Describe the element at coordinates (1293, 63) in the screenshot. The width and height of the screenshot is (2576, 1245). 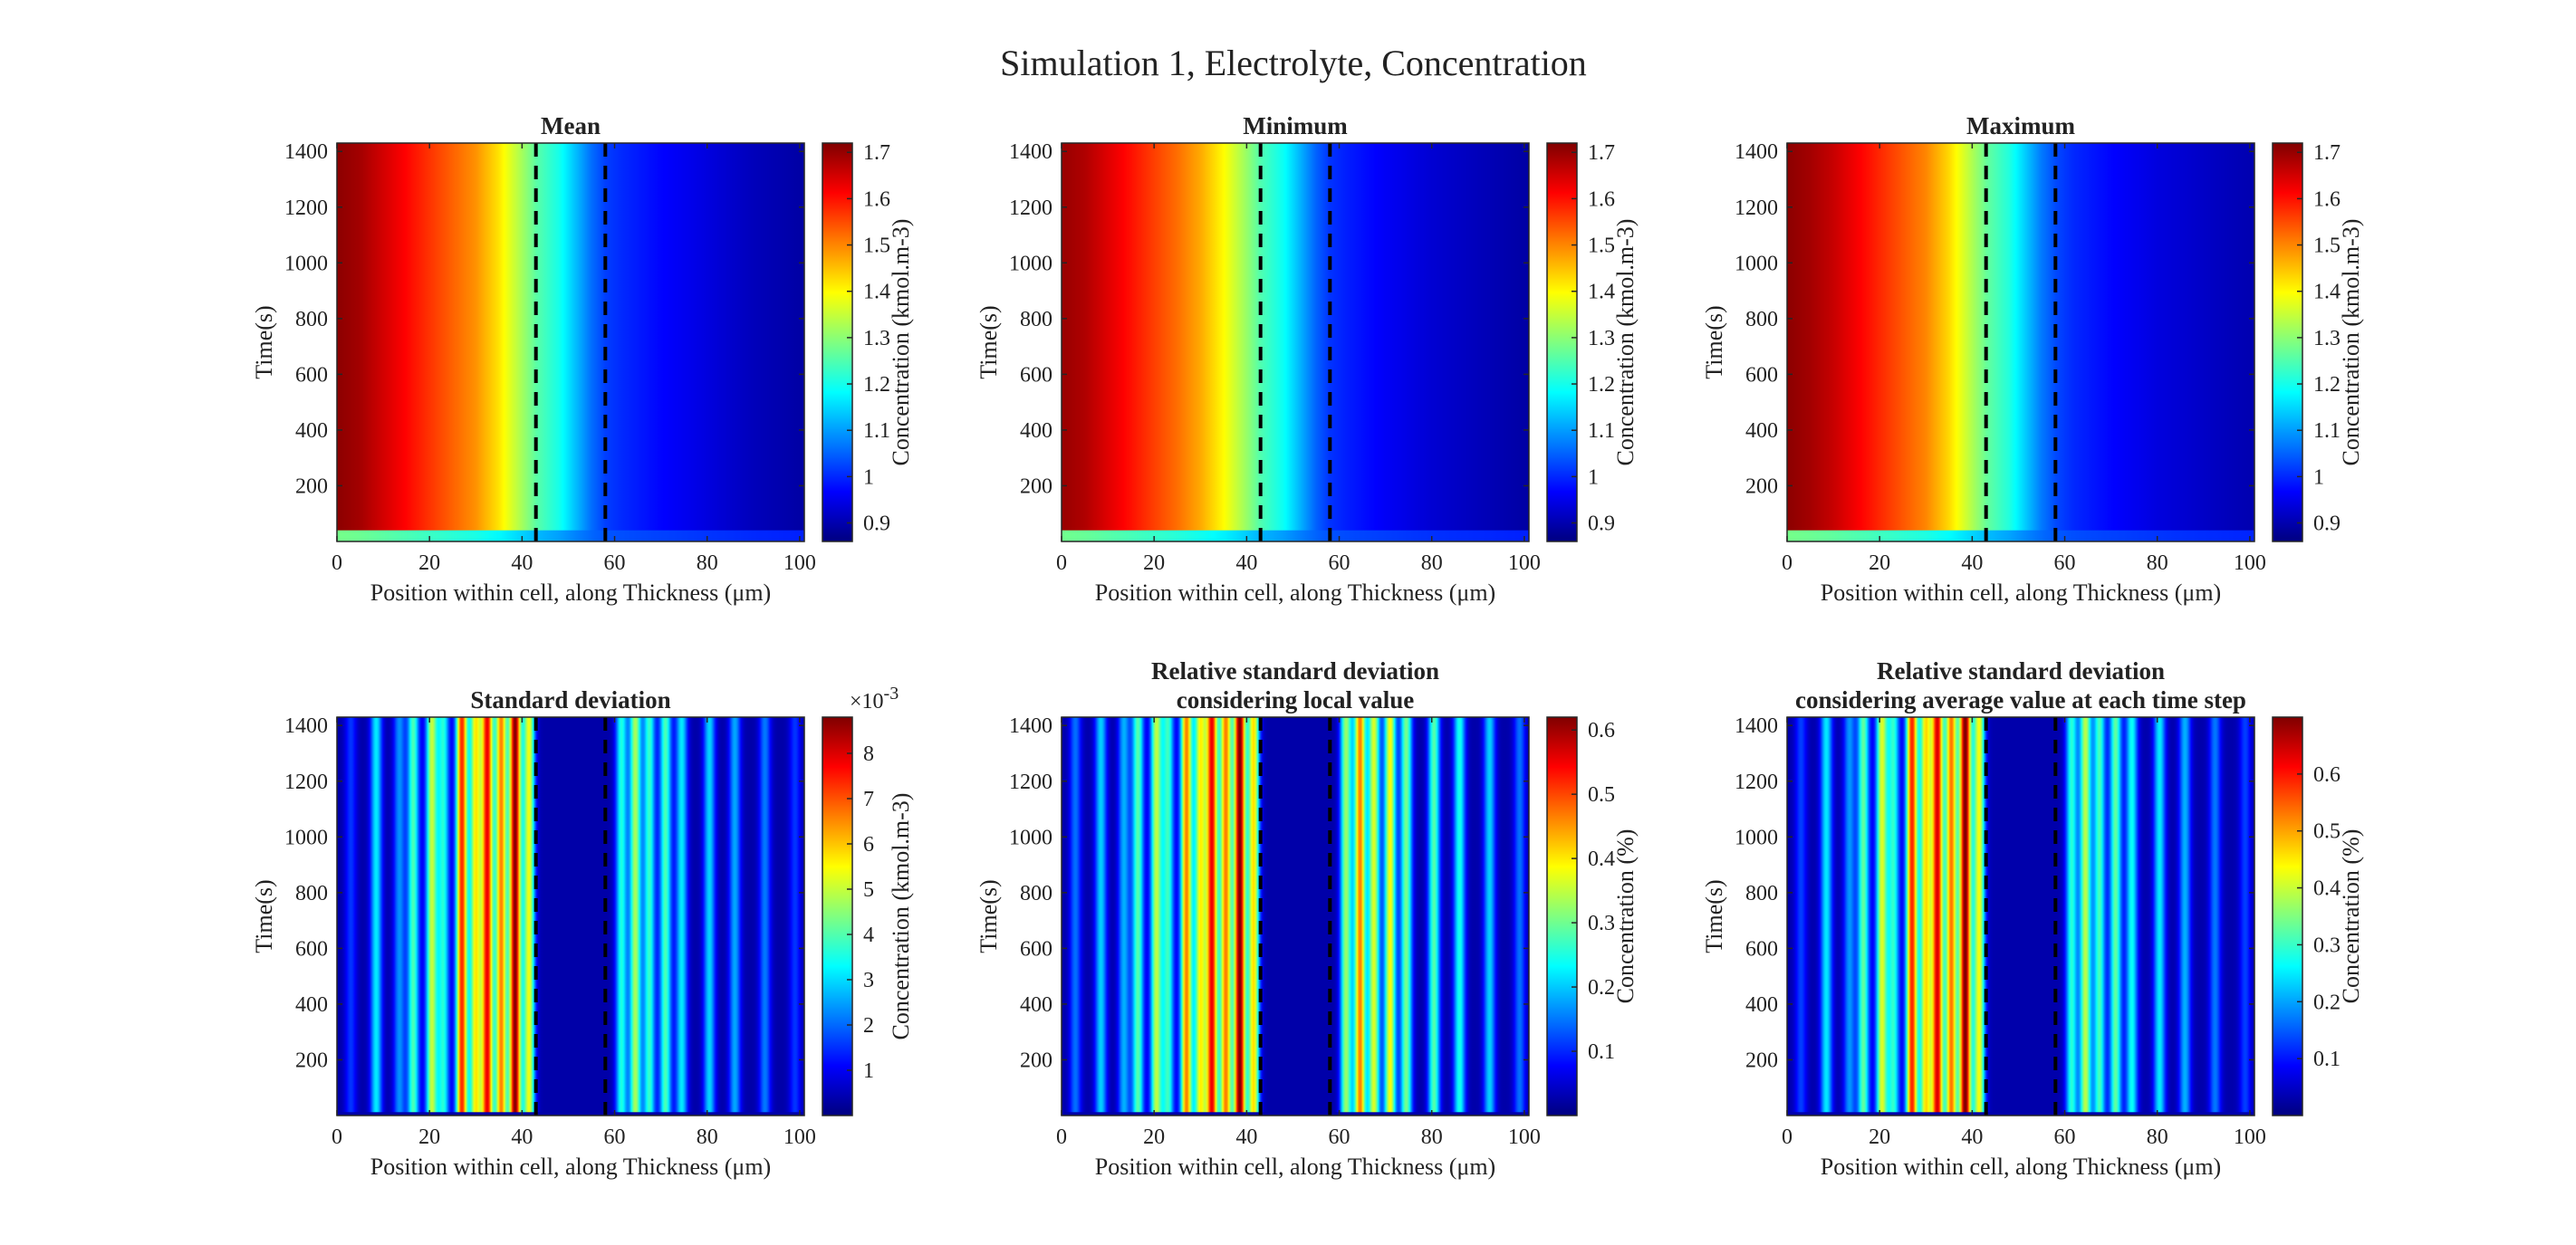
I see `figure-title: Simulation 1, Electrolyte, Concentration` at that location.